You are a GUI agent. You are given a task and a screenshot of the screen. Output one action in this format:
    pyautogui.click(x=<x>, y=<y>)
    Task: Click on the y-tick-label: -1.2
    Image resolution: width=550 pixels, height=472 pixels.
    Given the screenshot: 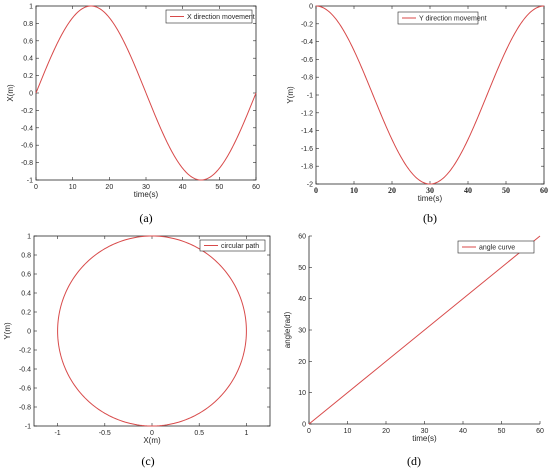 What is the action you would take?
    pyautogui.click(x=307, y=113)
    